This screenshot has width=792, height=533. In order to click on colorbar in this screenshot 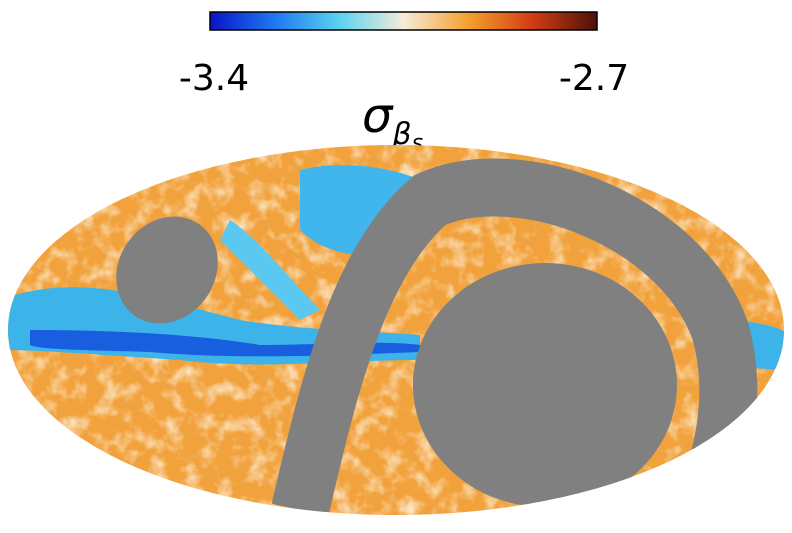, I will do `click(403, 21)`.